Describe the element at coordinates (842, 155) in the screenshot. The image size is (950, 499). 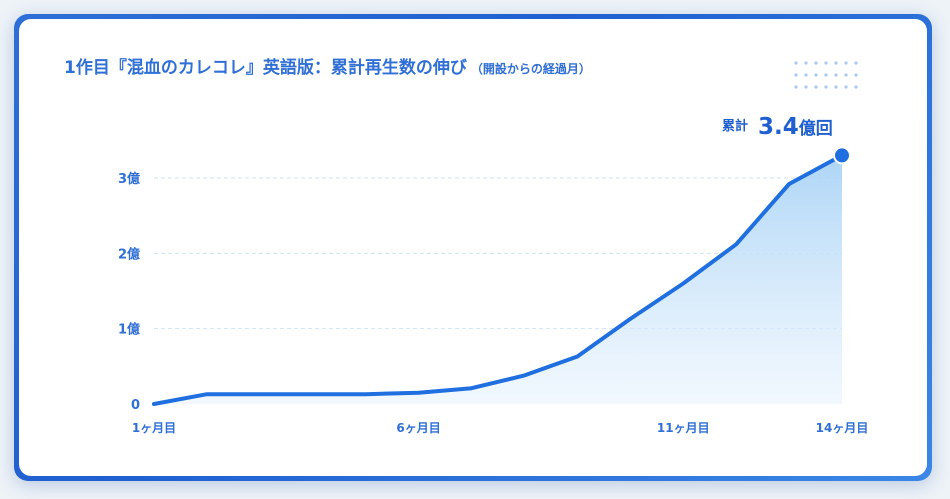
I see `end-point-marker` at that location.